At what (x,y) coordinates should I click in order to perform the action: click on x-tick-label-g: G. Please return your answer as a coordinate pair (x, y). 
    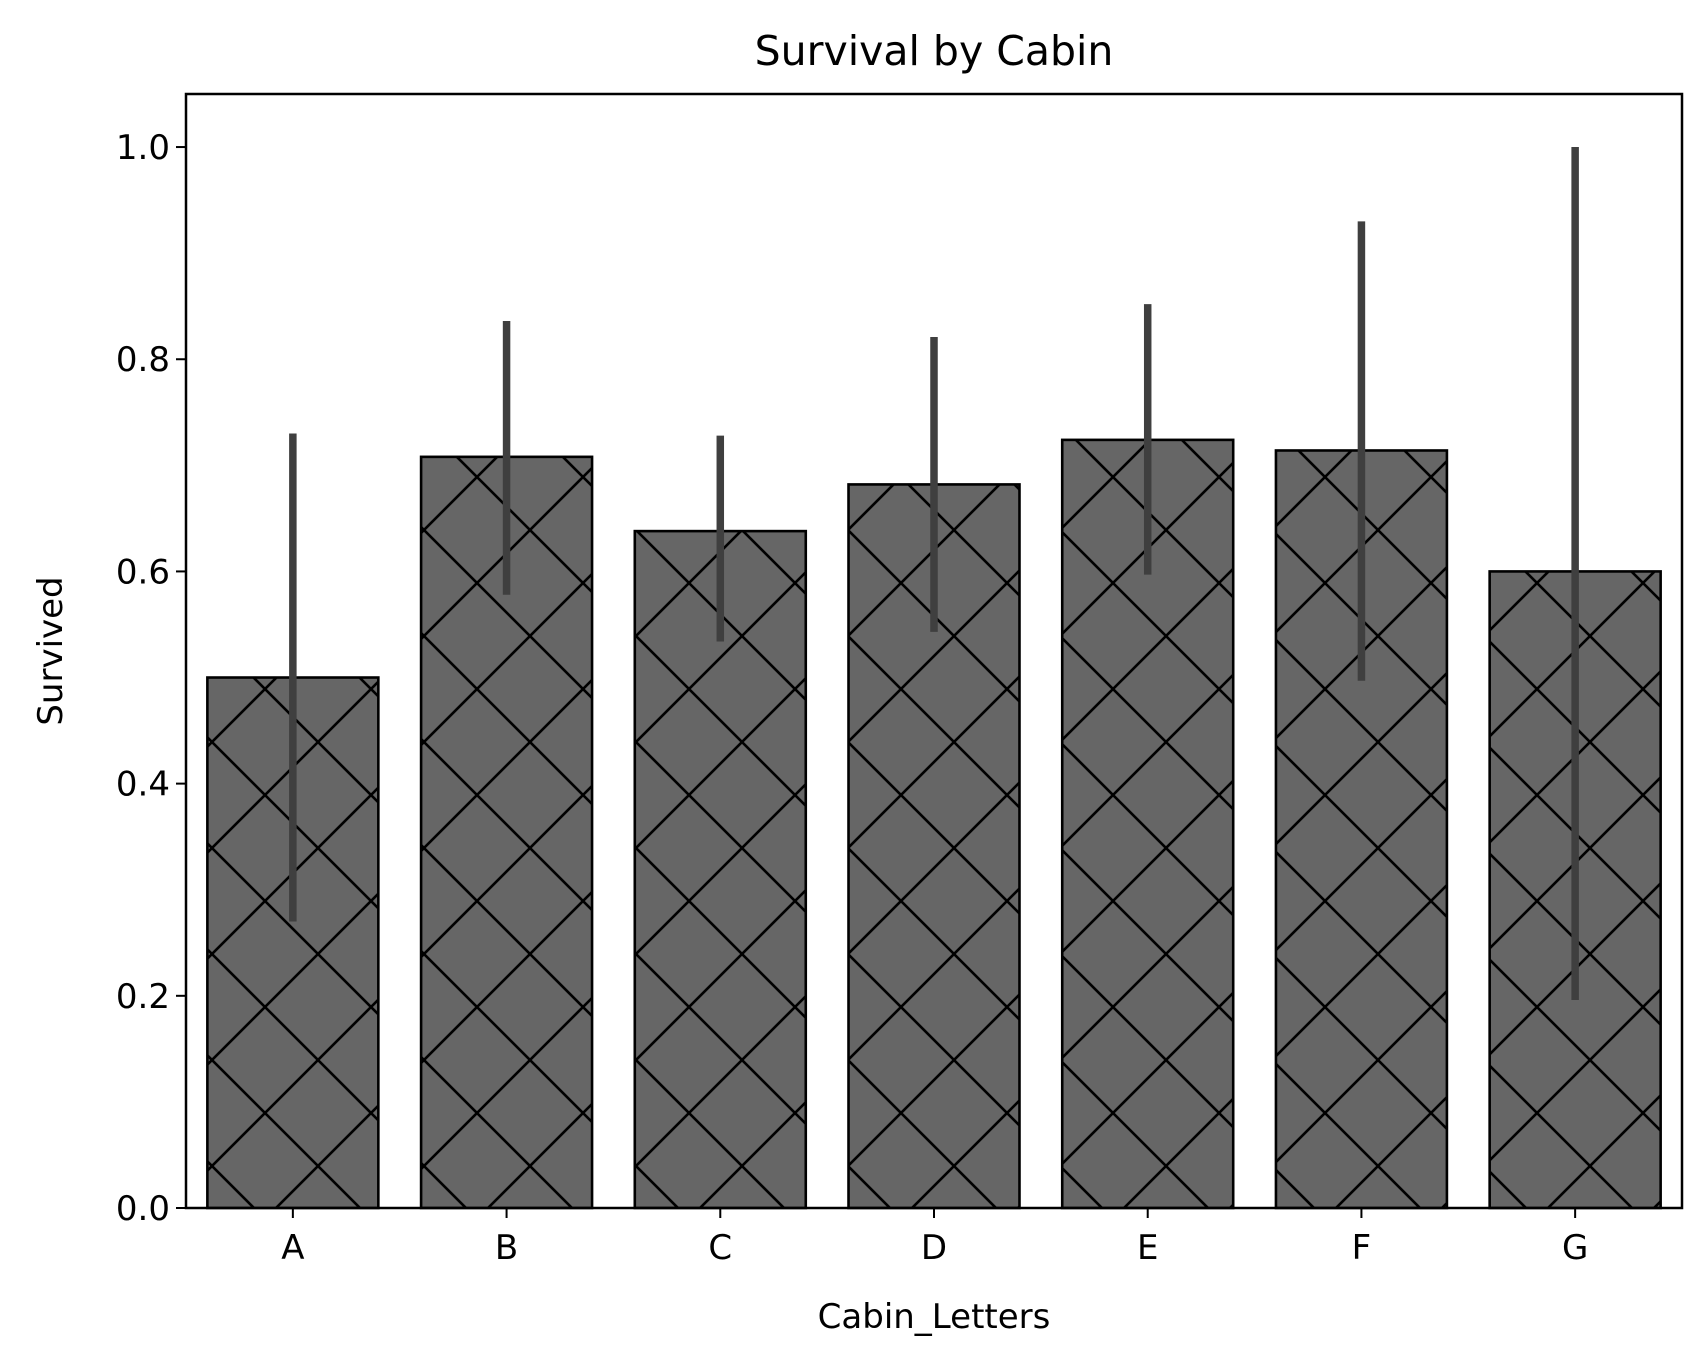
    Looking at the image, I should click on (1575, 1248).